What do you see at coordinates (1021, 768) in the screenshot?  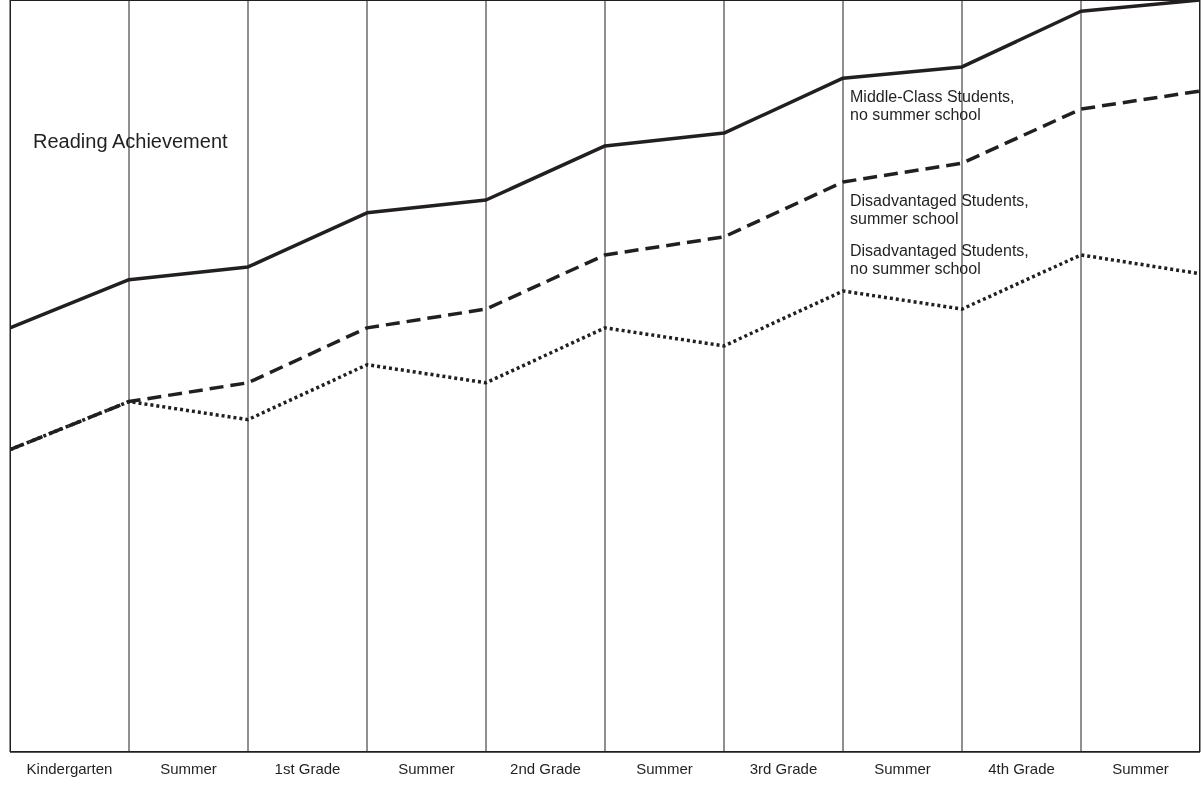 I see `x-tick-label: 4th Grade` at bounding box center [1021, 768].